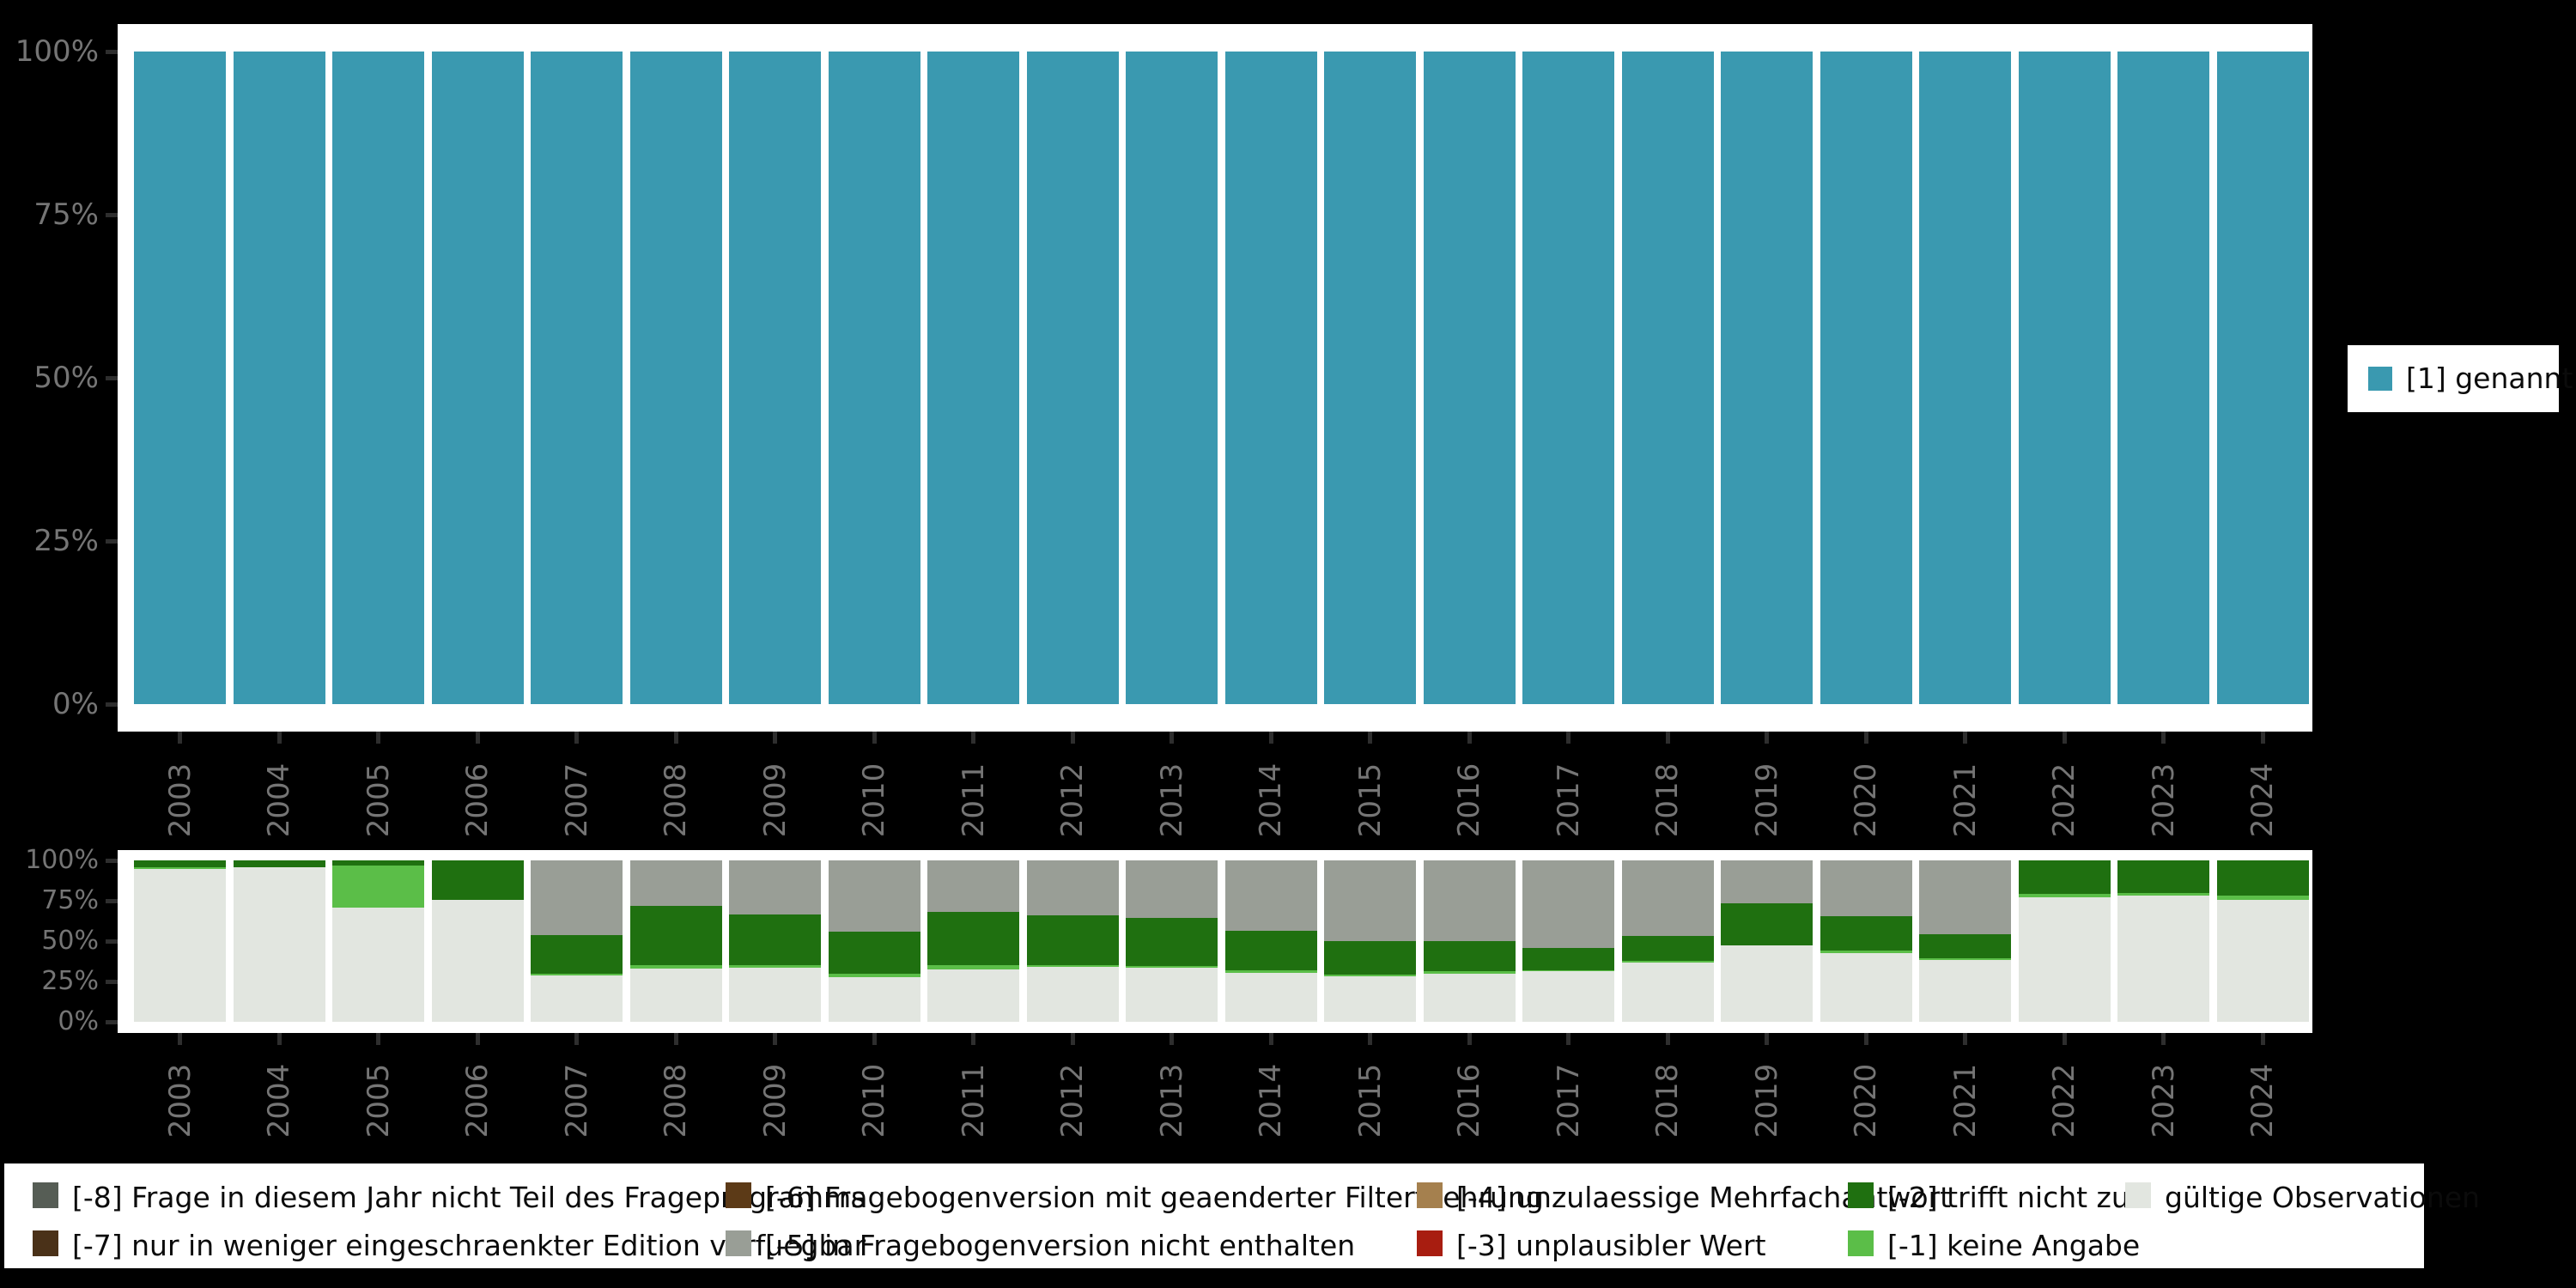  Describe the element at coordinates (1469, 800) in the screenshot. I see `x-axis-label-2016: 2016` at that location.